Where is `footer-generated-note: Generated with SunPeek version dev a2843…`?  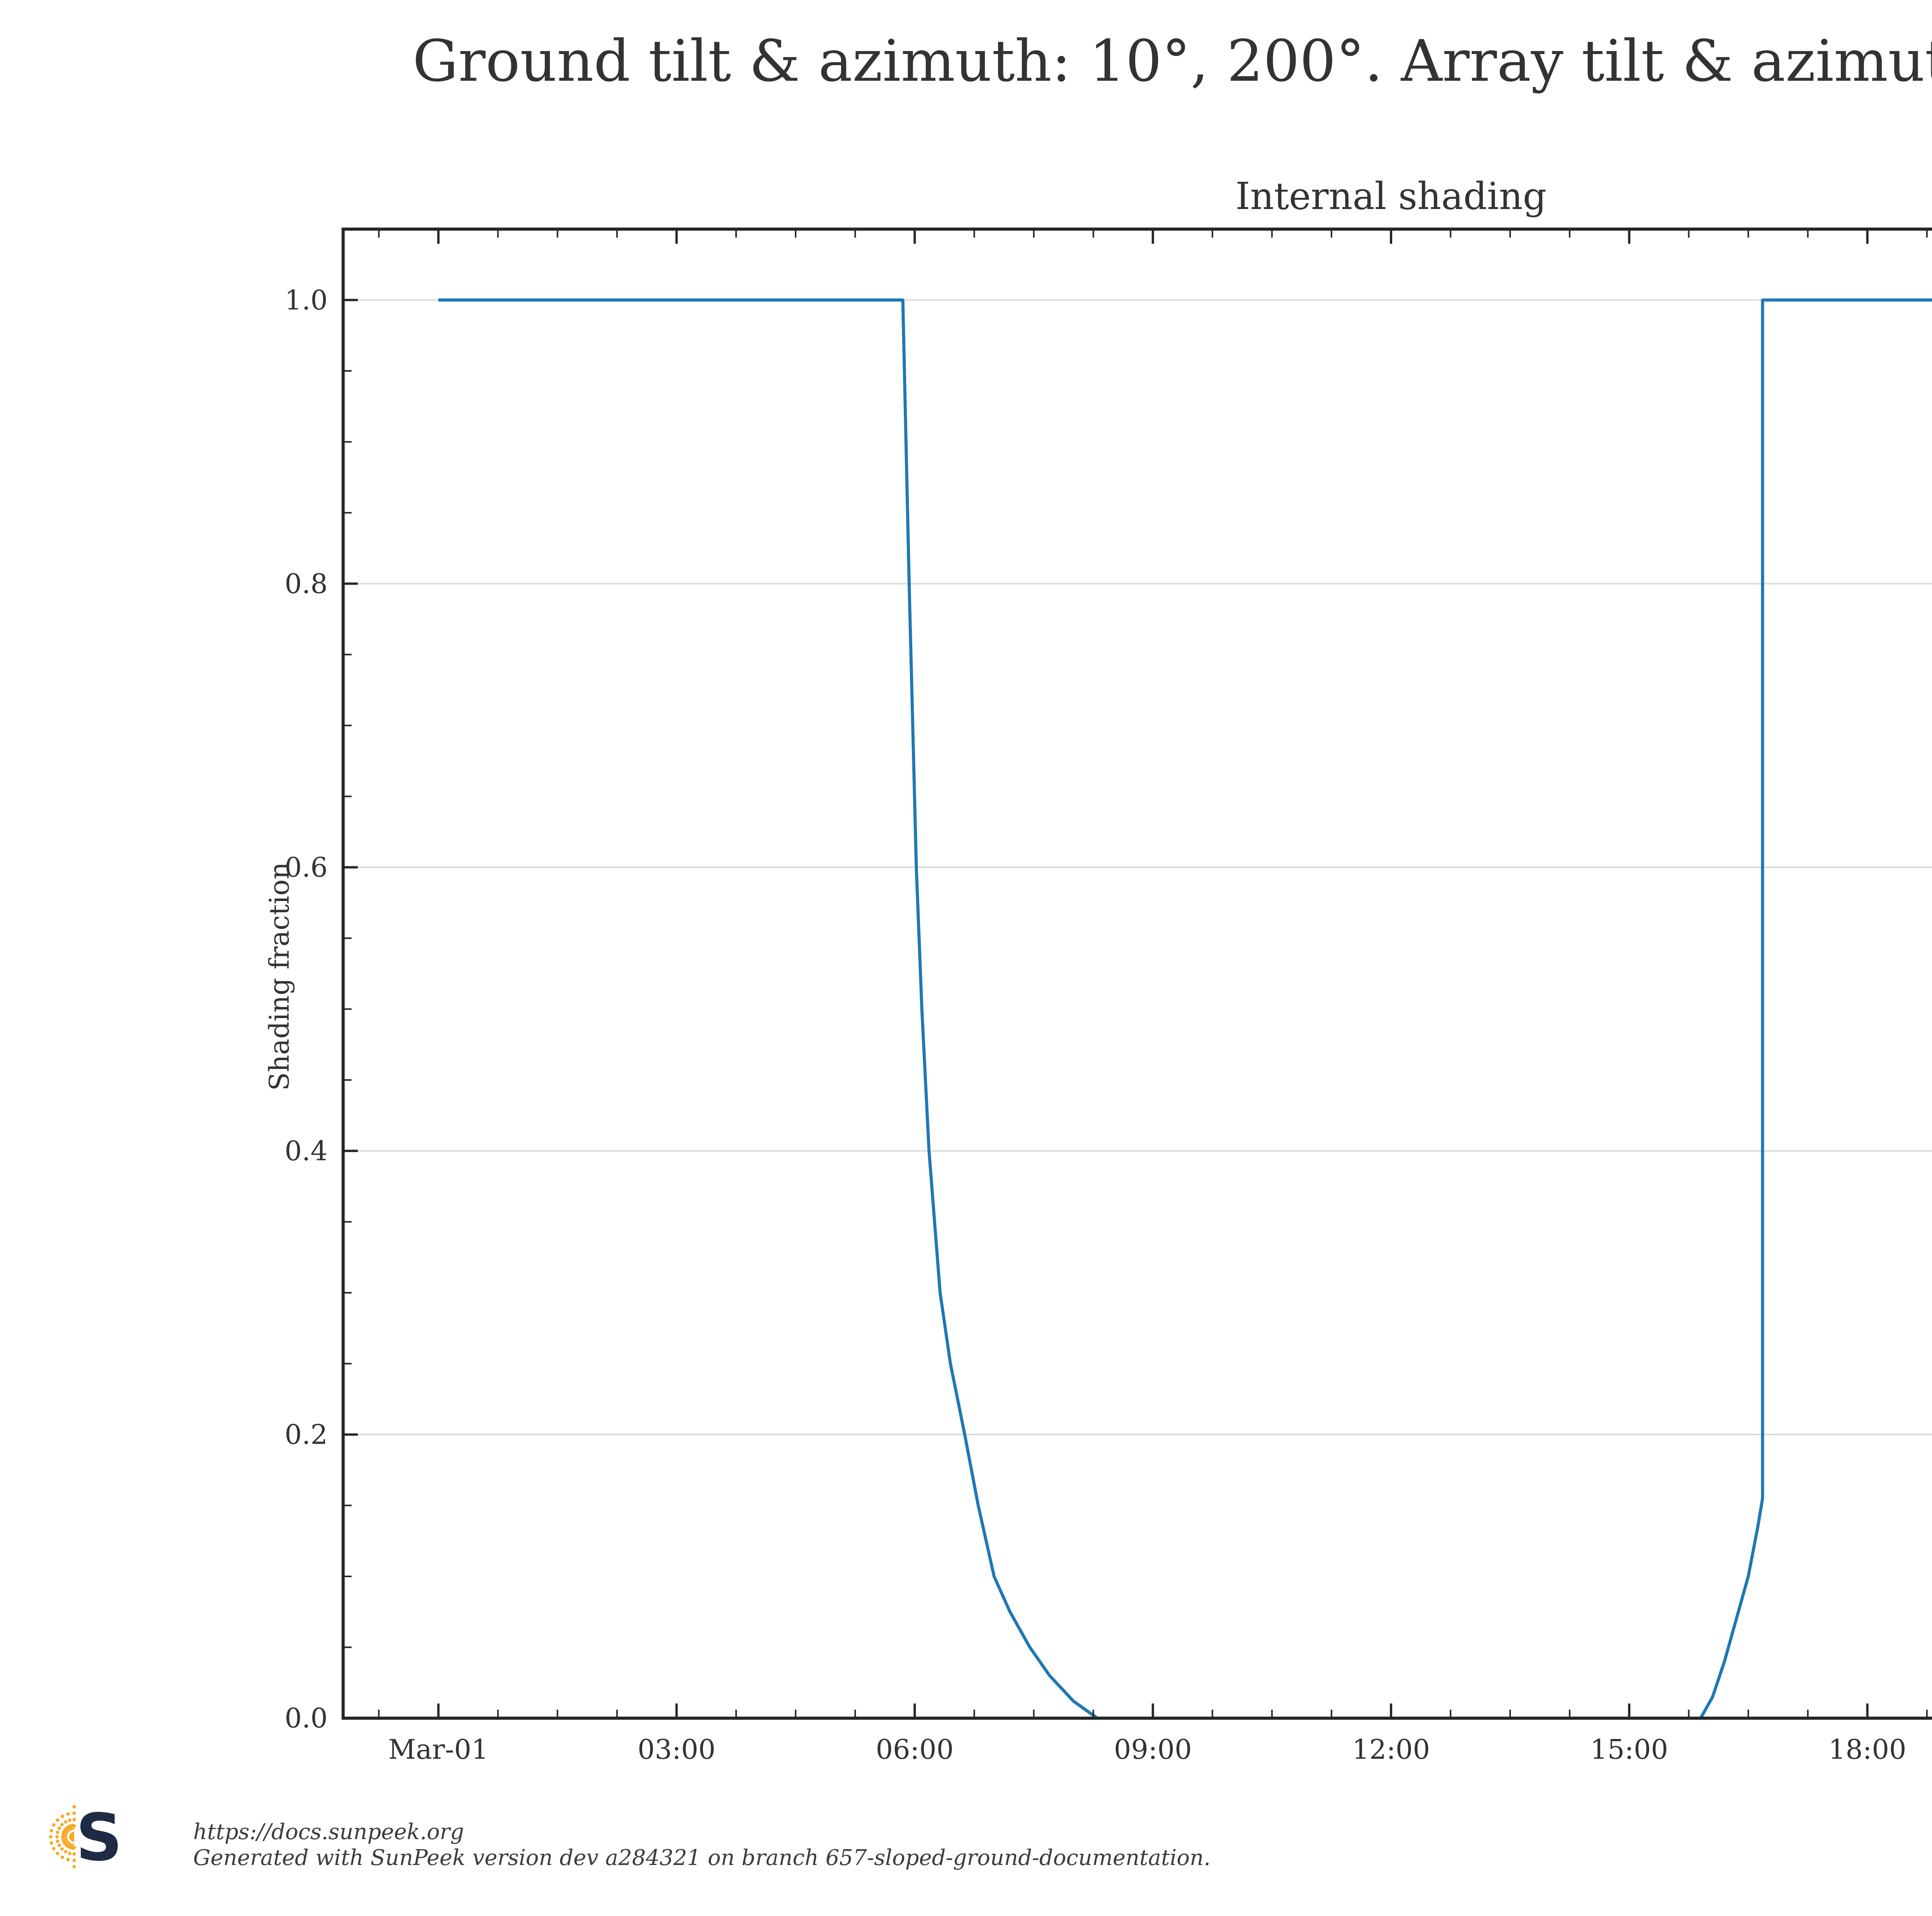 footer-generated-note: Generated with SunPeek version dev a2843… is located at coordinates (702, 1857).